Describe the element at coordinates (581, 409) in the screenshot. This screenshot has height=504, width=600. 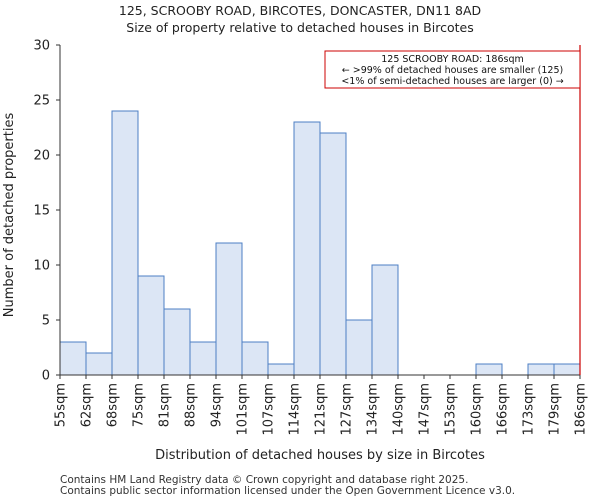
I see `x-tick-label: 186sqm` at that location.